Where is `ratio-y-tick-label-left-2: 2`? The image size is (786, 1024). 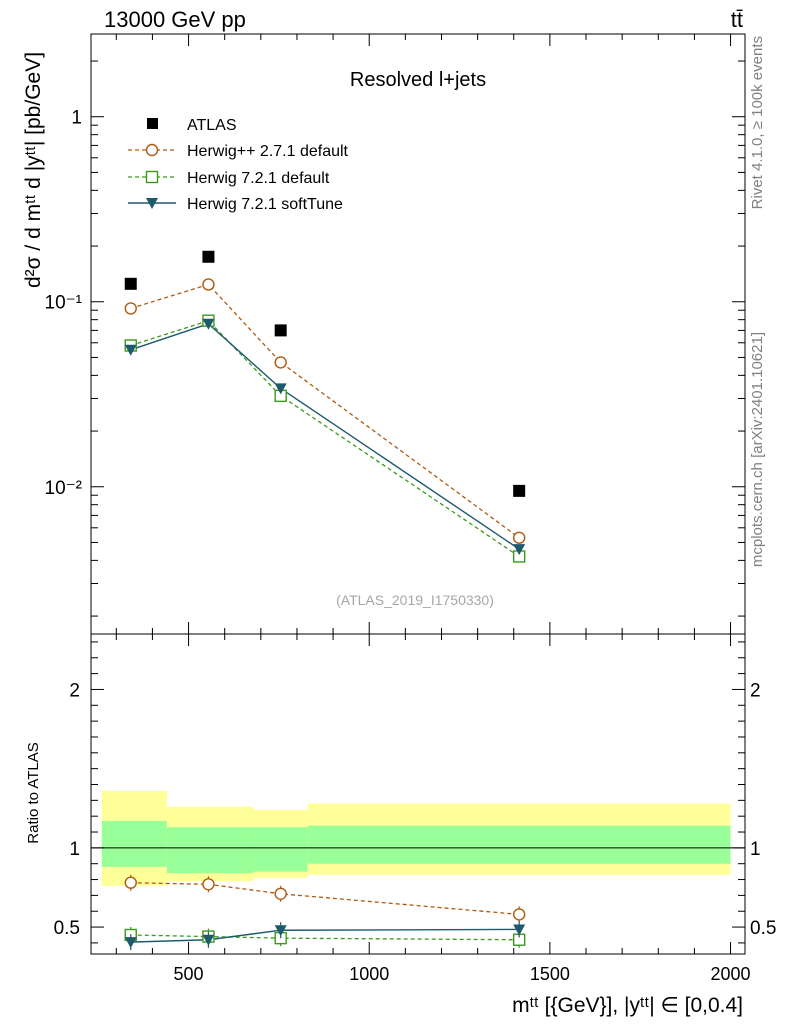 ratio-y-tick-label-left-2: 2 is located at coordinates (74, 690).